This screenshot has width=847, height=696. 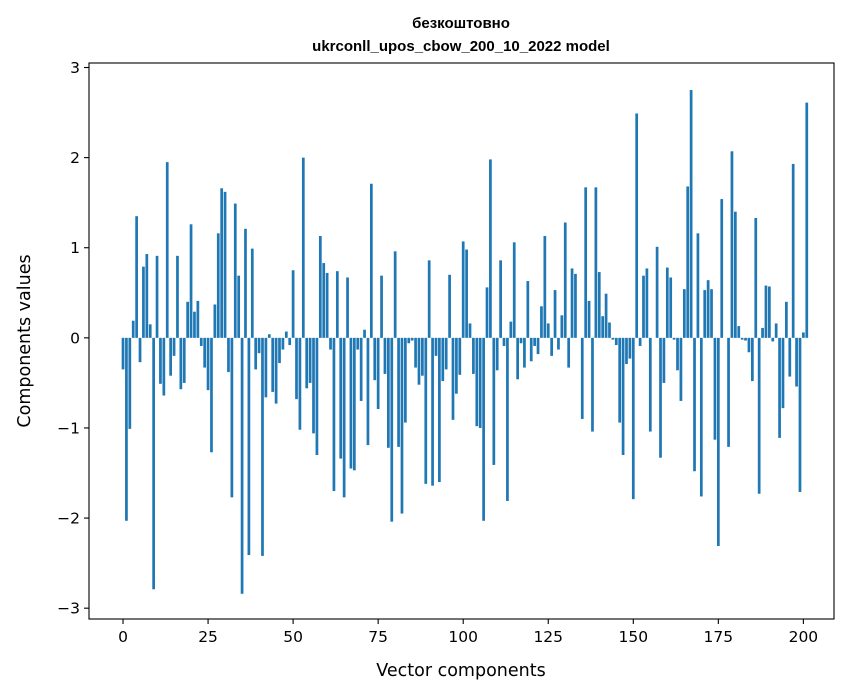 What do you see at coordinates (460, 671) in the screenshot?
I see `x-axis-label: Vector components` at bounding box center [460, 671].